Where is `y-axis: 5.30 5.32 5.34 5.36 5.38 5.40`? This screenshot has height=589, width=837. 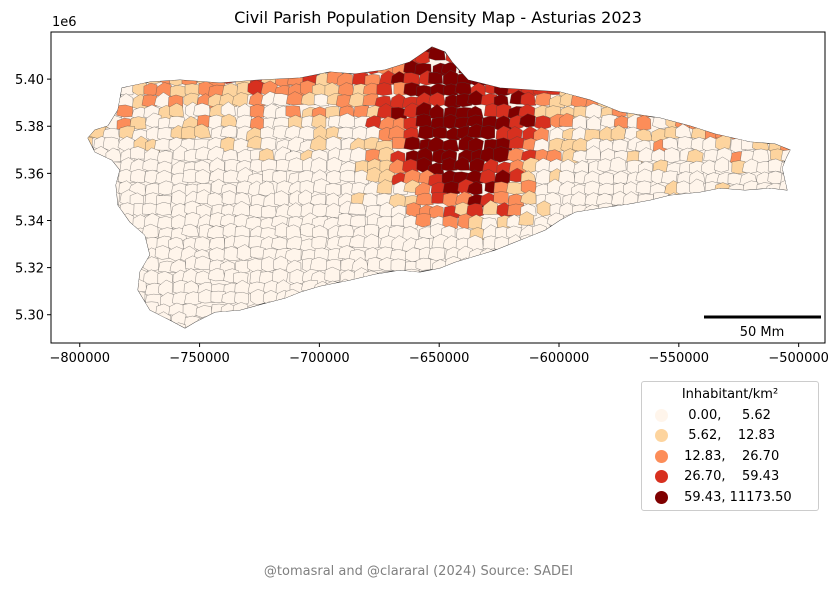
y-axis: 5.30 5.32 5.34 5.36 5.38 5.40 is located at coordinates (33, 198).